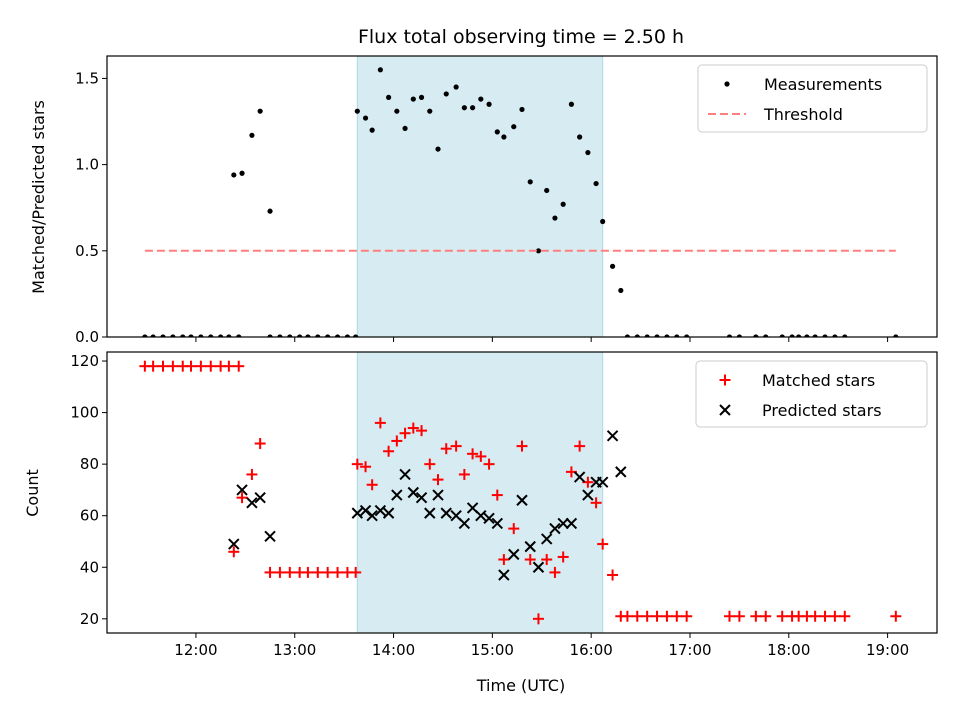 The width and height of the screenshot is (960, 720). Describe the element at coordinates (393, 650) in the screenshot. I see `x-tick-label-2: 14:00` at that location.